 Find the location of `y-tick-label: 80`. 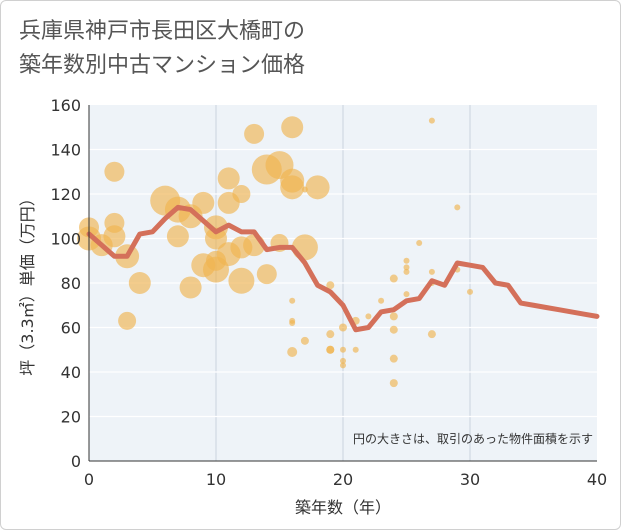

y-tick-label: 80 is located at coordinates (71, 283).